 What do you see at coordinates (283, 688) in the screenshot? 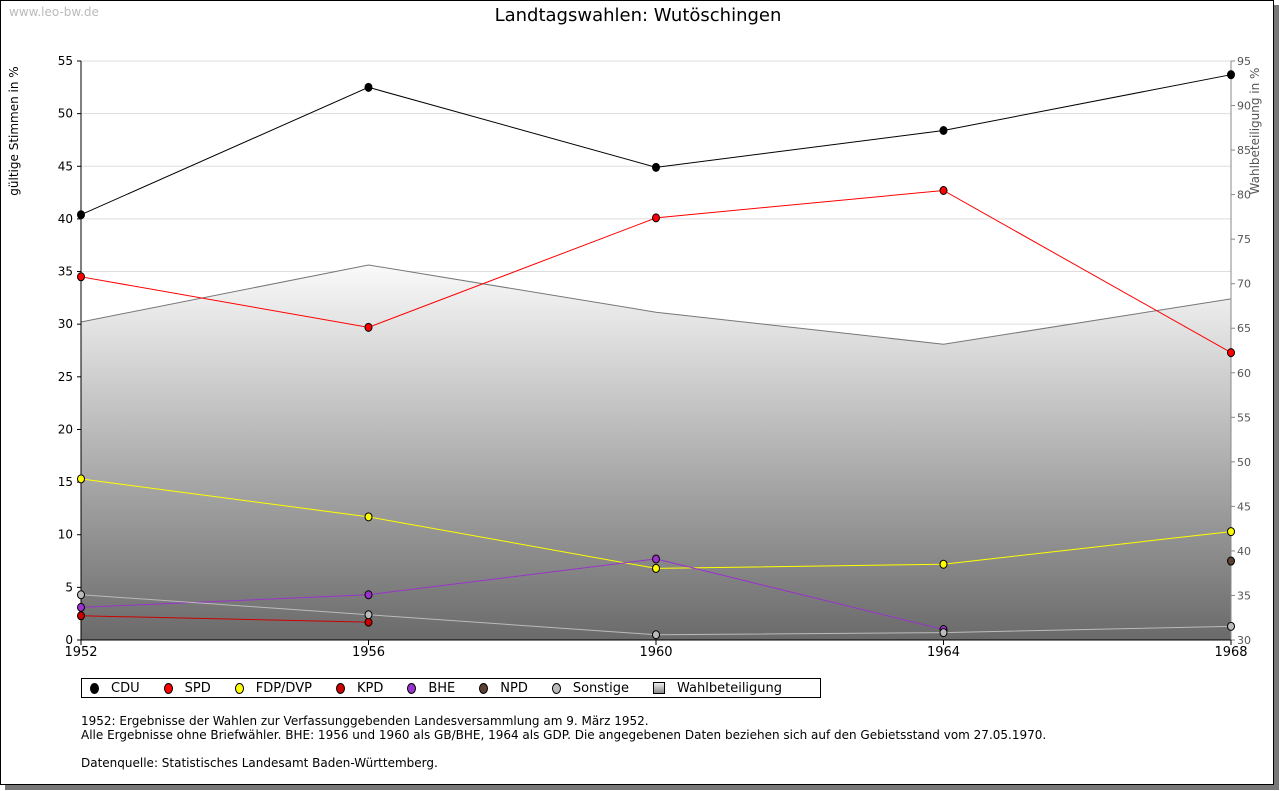
I see `legend-label: FDP/DVP` at bounding box center [283, 688].